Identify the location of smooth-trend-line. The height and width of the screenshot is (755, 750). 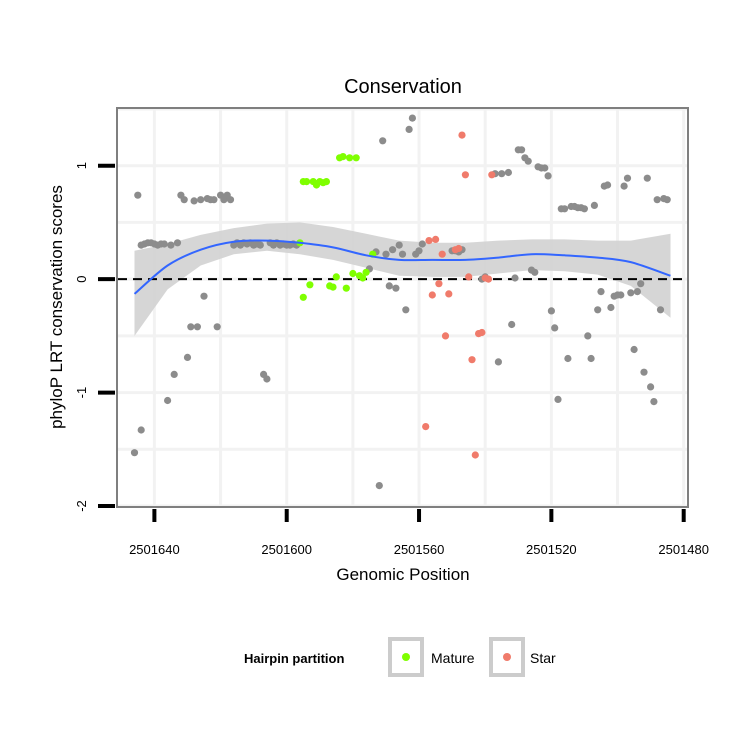
(402, 267).